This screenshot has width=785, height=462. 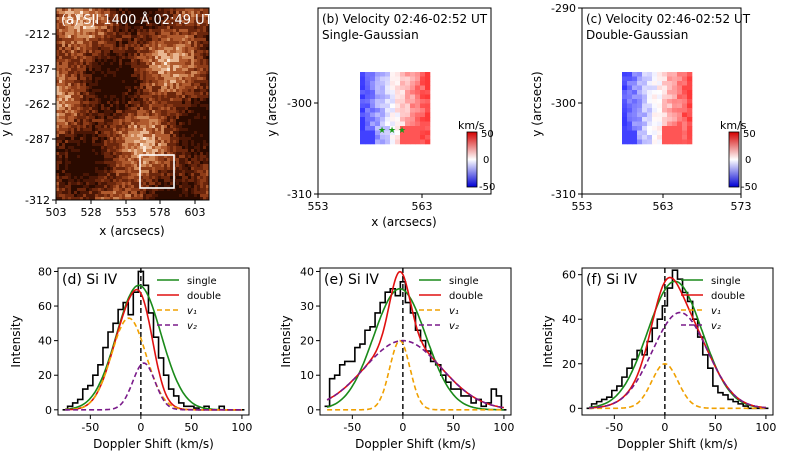 What do you see at coordinates (45, 341) in the screenshot?
I see `y-tick-label: 40` at bounding box center [45, 341].